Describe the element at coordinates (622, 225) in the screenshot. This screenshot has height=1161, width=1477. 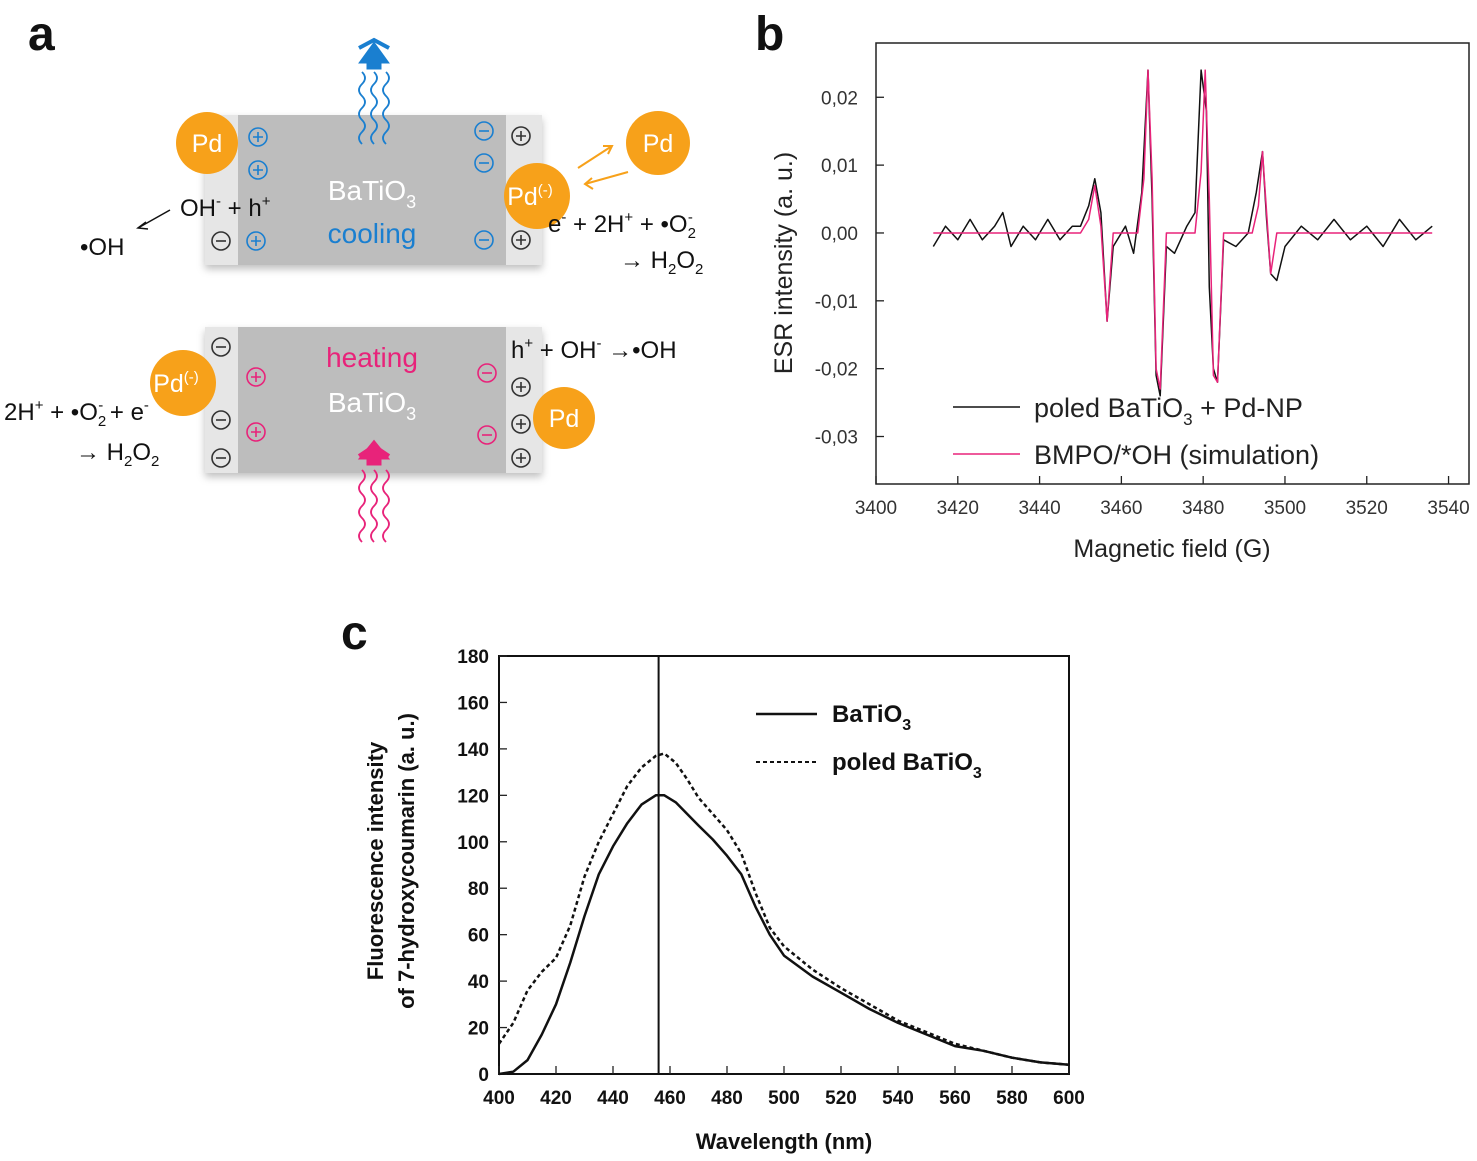
I see `svg-text: e- + 2H+ + •O2-` at that location.